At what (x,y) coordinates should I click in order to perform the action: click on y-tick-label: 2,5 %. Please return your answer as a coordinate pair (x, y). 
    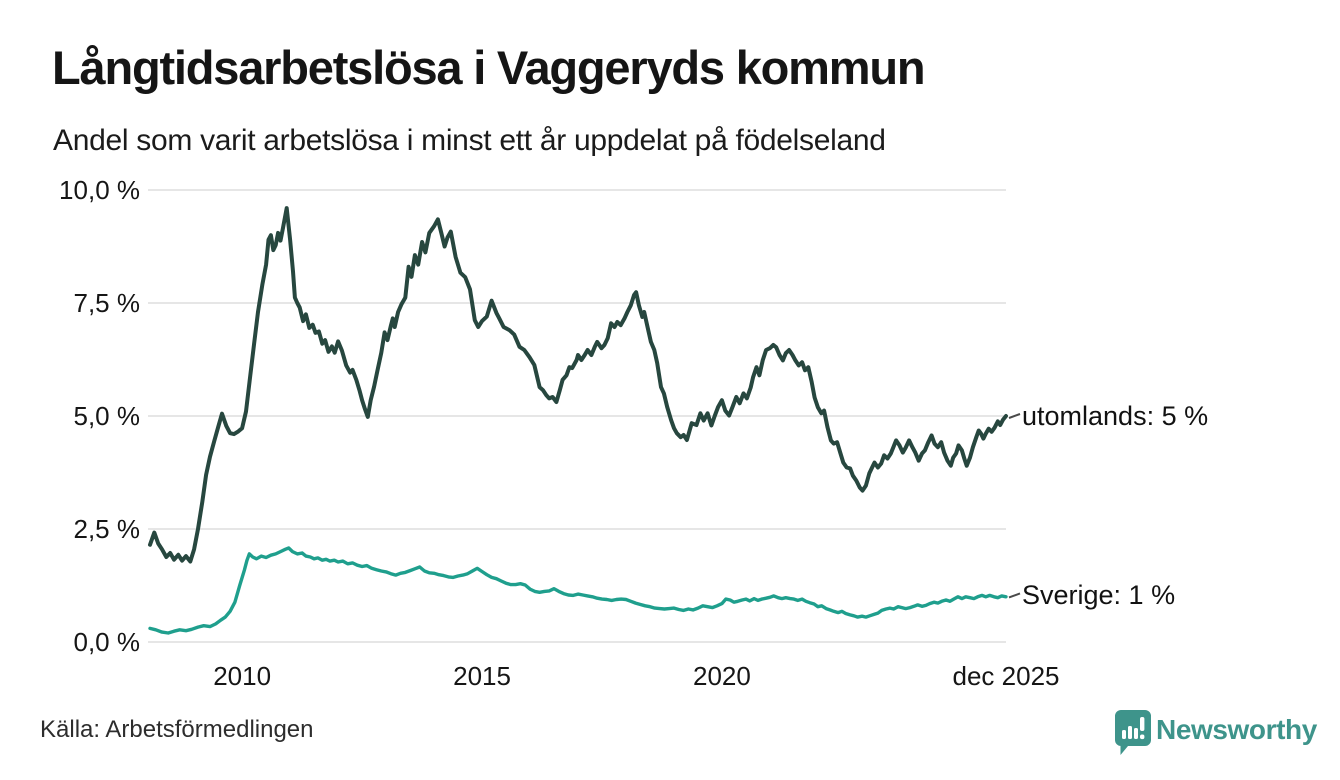
    Looking at the image, I should click on (107, 529).